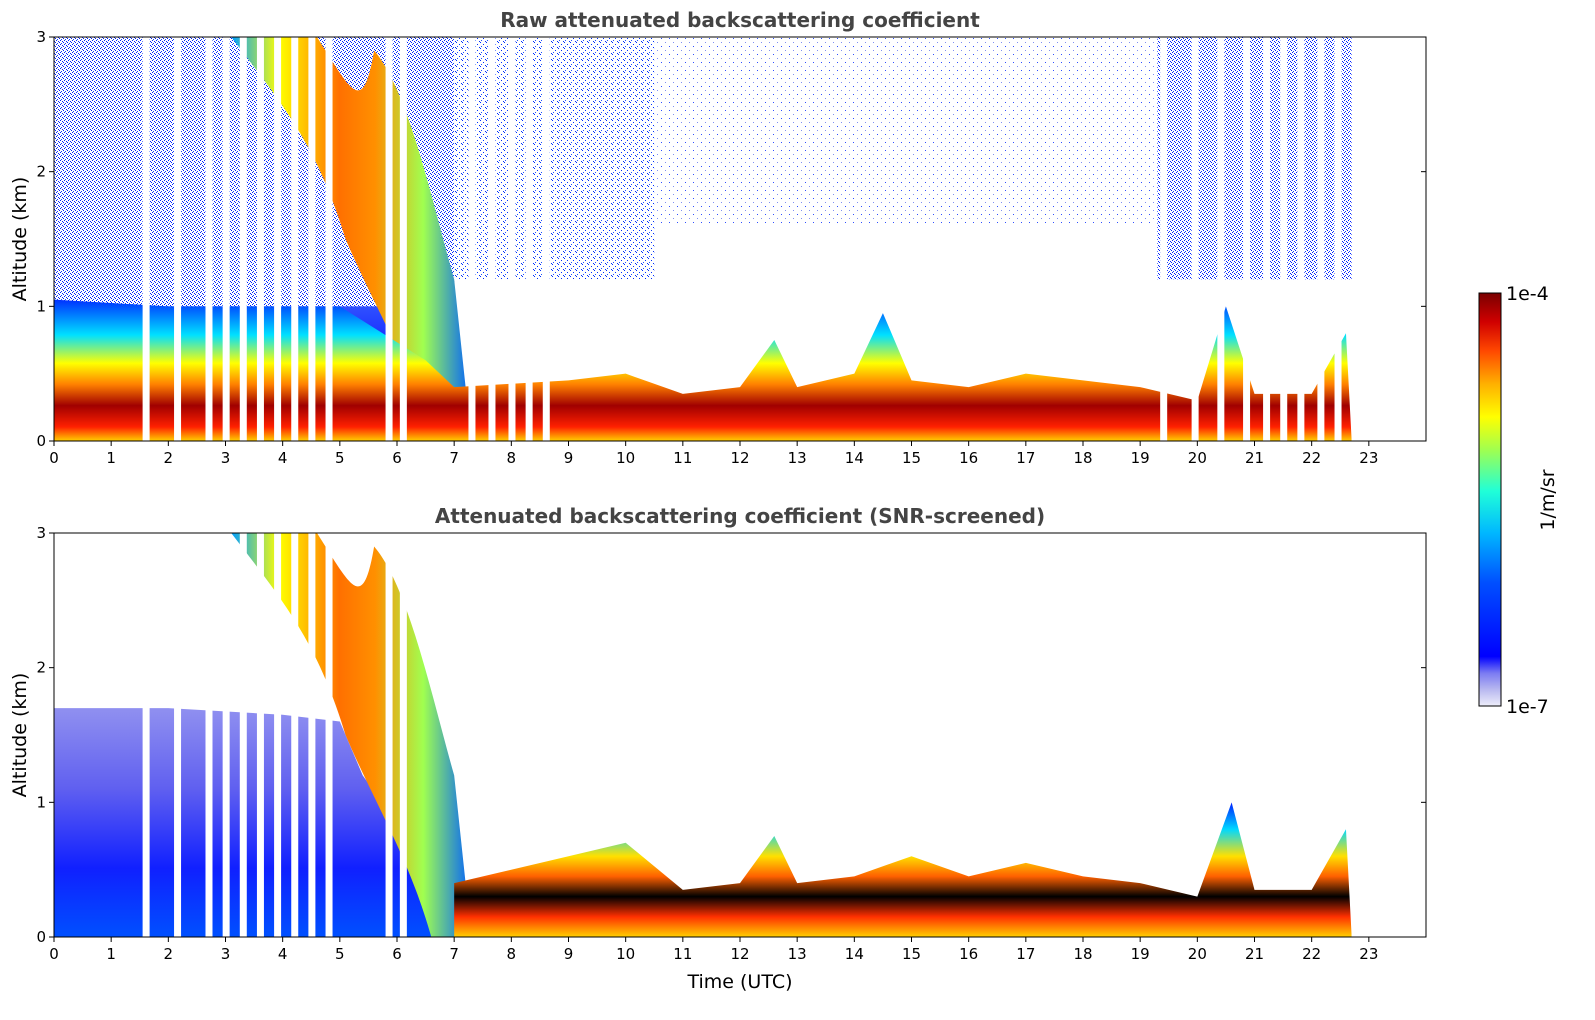  What do you see at coordinates (41, 802) in the screenshot?
I see `y-tick-label: 1` at bounding box center [41, 802].